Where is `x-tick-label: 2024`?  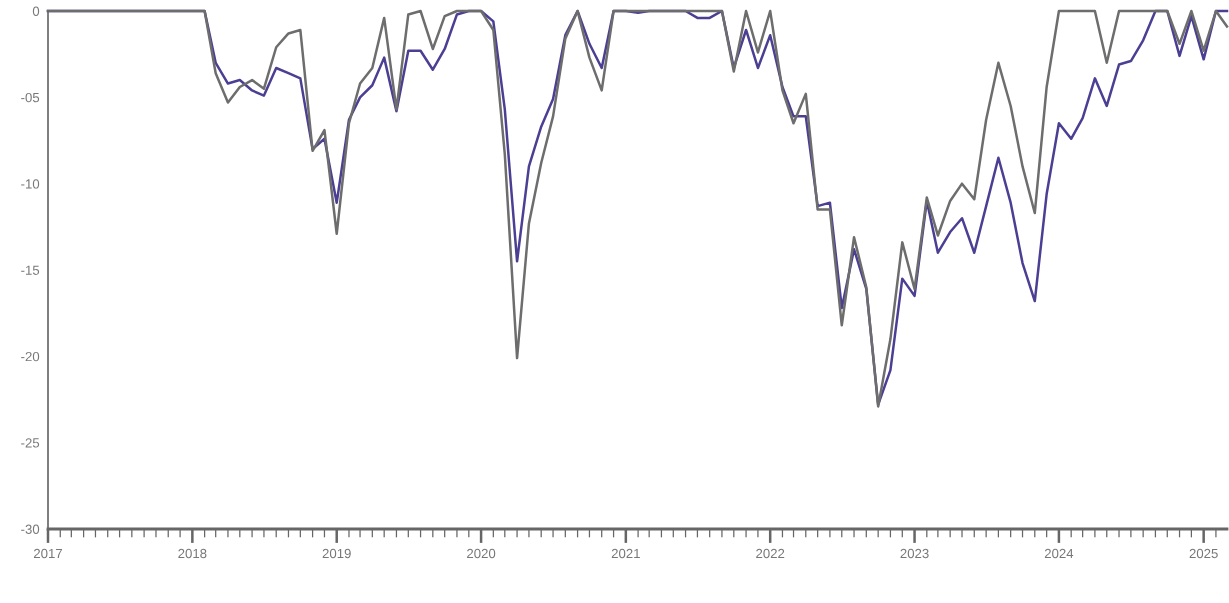 x-tick-label: 2024 is located at coordinates (1059, 553).